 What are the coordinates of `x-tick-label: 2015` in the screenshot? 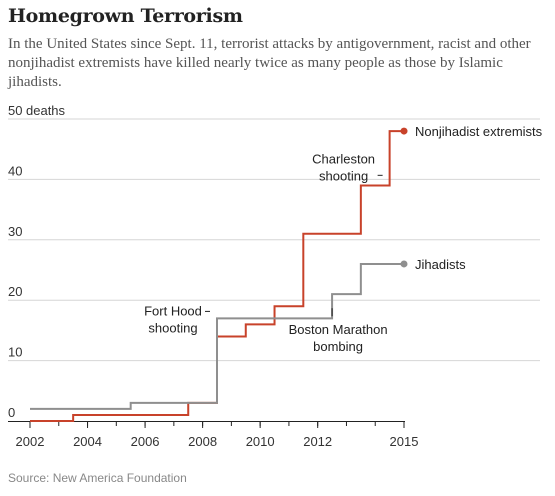 It's located at (404, 441).